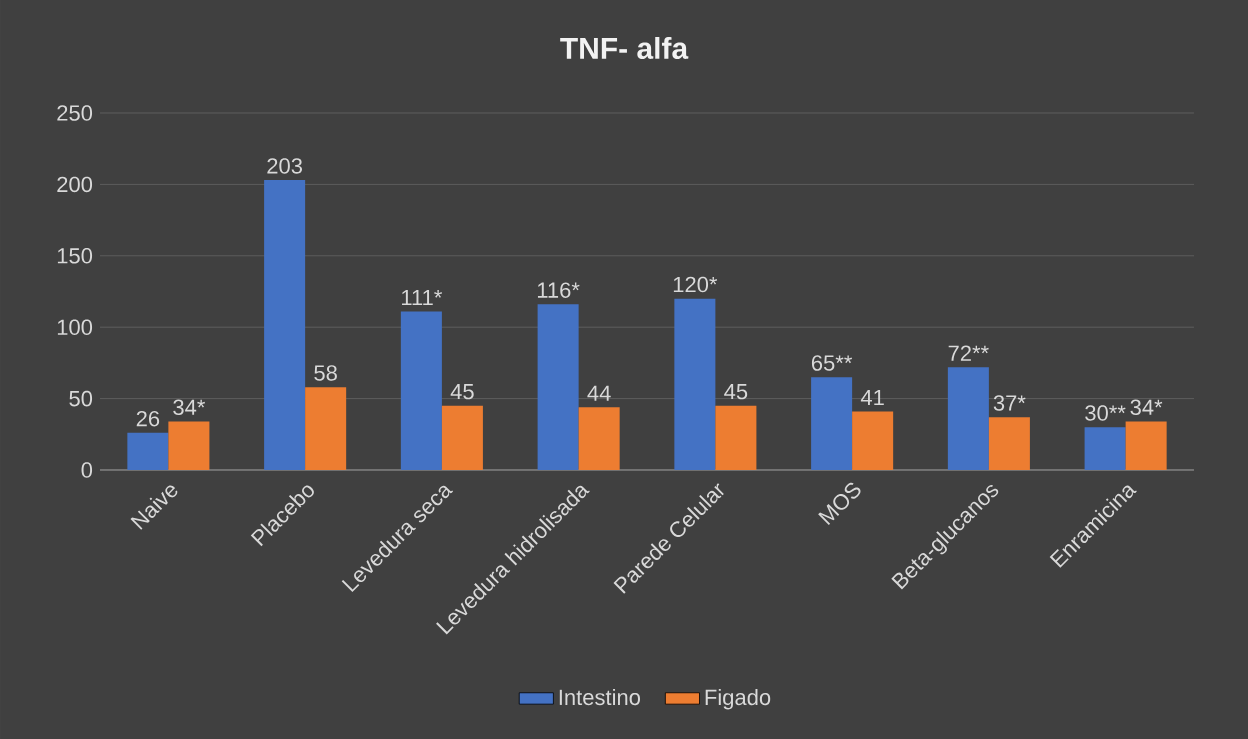 The width and height of the screenshot is (1248, 739). I want to click on data-label: 72**, so click(968, 353).